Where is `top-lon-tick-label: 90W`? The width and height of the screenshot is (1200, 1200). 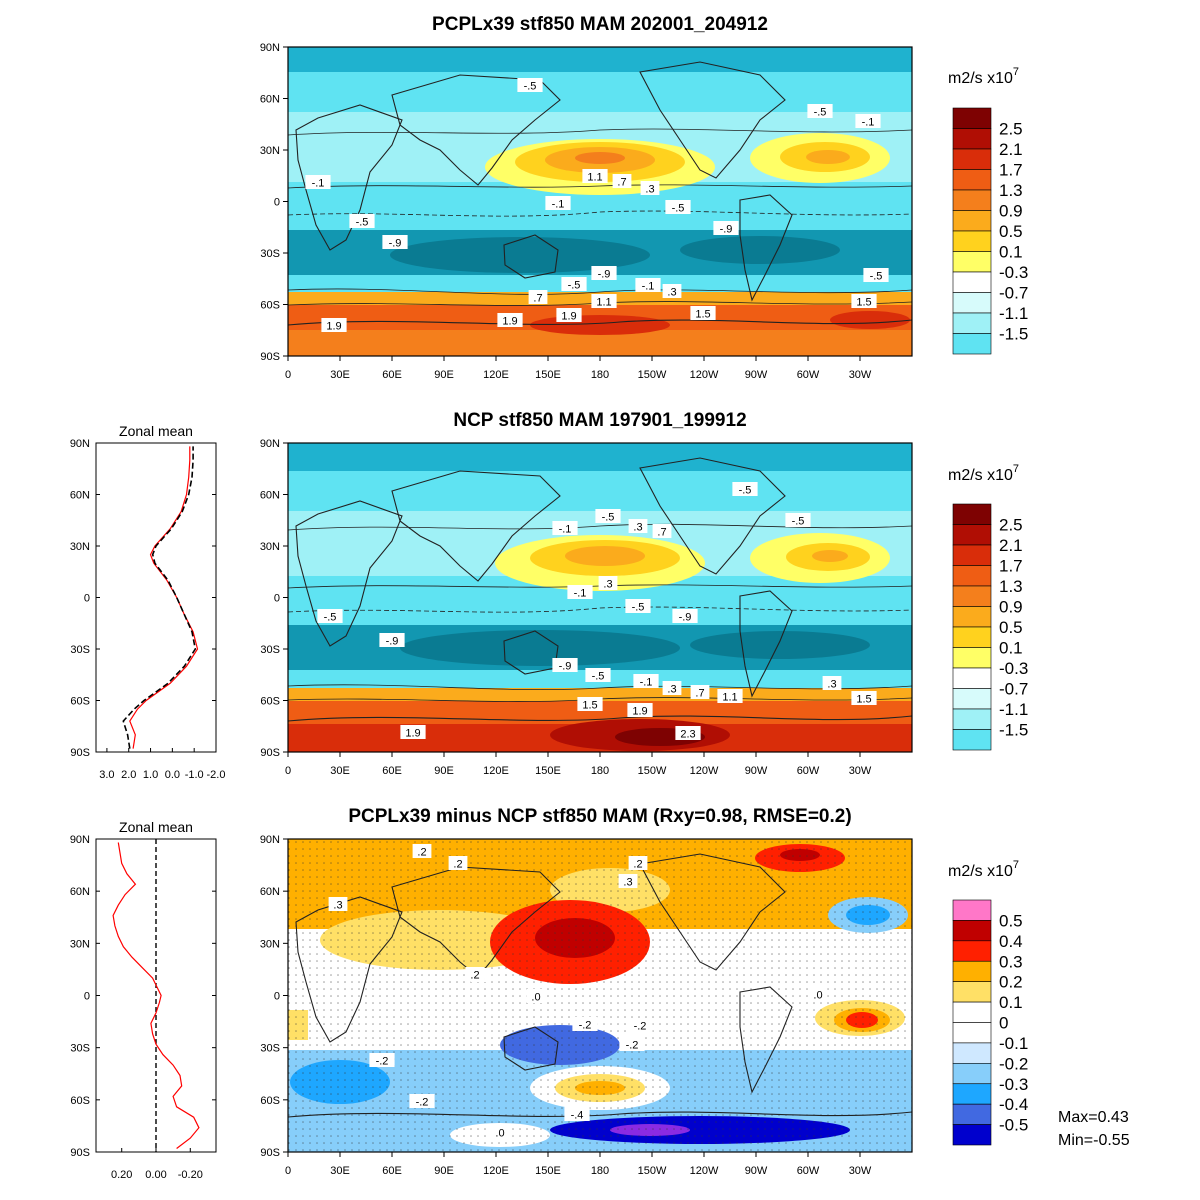
top-lon-tick-label: 90W is located at coordinates (756, 375).